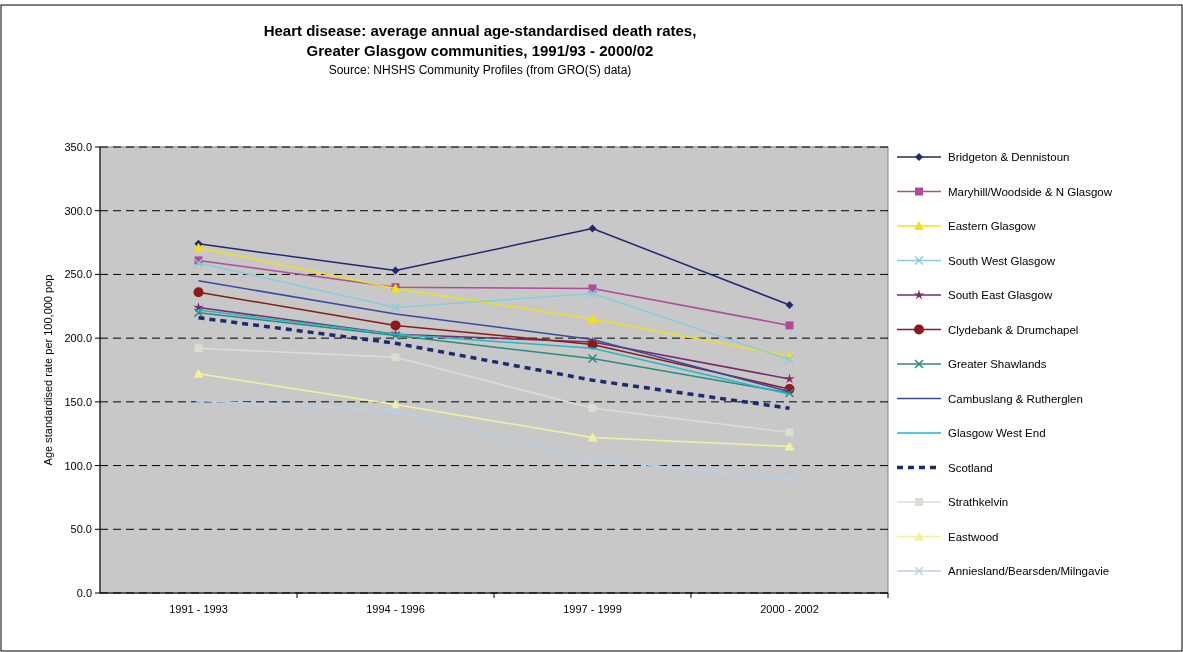 The image size is (1183, 652). I want to click on legend-label: Cambuslang & Rutherglen, so click(1015, 398).